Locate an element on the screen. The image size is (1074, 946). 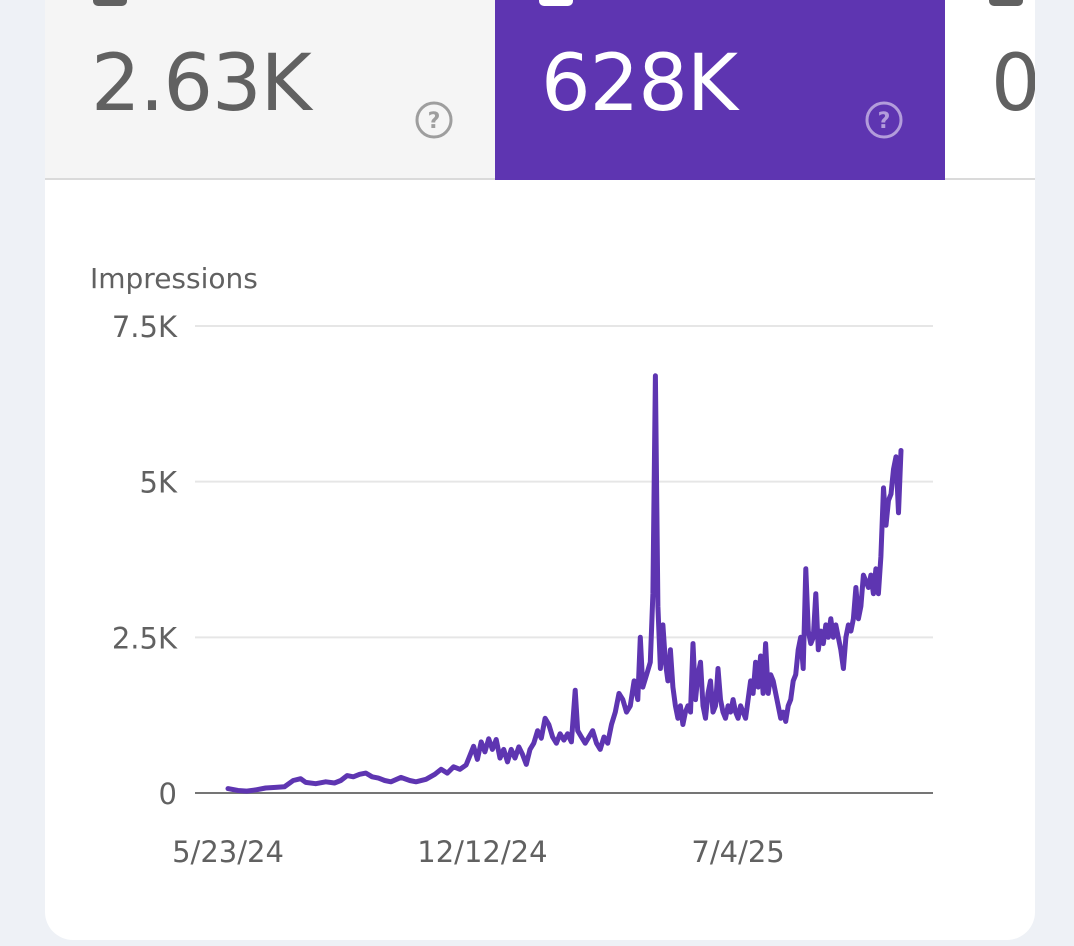
y-axis-label: Impressions is located at coordinates (174, 278).